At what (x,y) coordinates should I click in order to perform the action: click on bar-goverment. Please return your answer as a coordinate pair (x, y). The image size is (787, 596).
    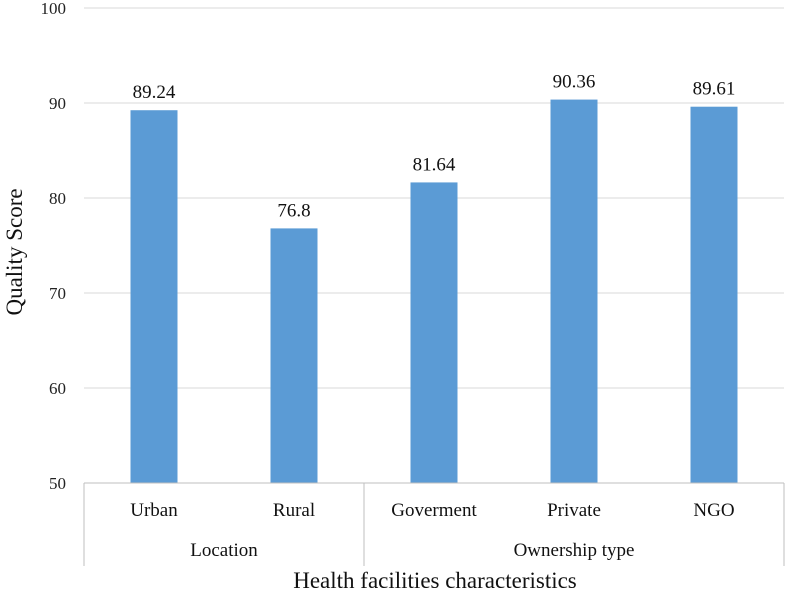
    Looking at the image, I should click on (434, 333).